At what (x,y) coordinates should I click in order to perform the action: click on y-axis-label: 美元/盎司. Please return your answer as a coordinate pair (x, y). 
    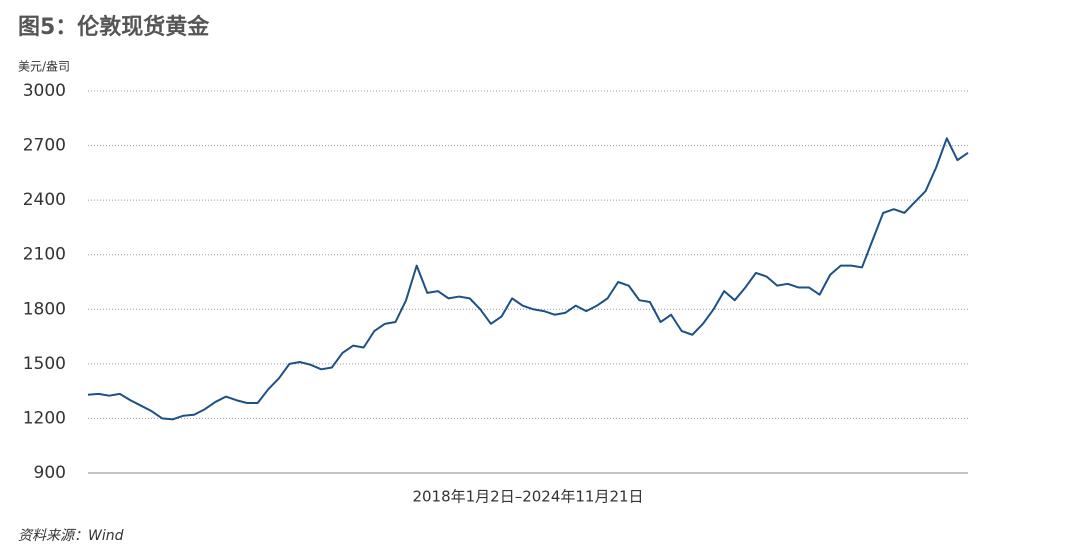
    Looking at the image, I should click on (44, 67).